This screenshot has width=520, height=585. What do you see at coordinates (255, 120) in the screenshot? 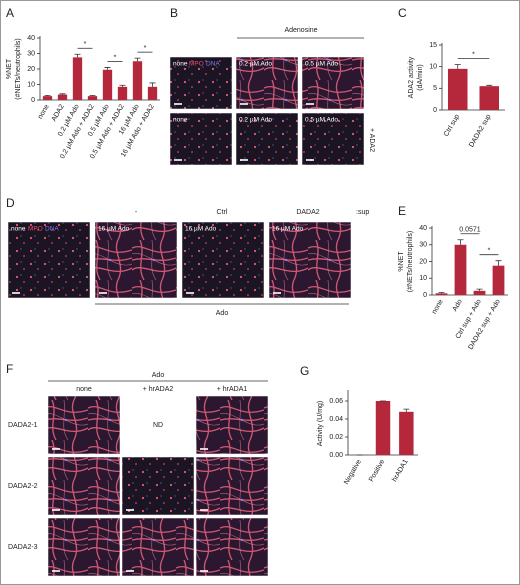
I see `image-label: 0.2 µM Ado` at bounding box center [255, 120].